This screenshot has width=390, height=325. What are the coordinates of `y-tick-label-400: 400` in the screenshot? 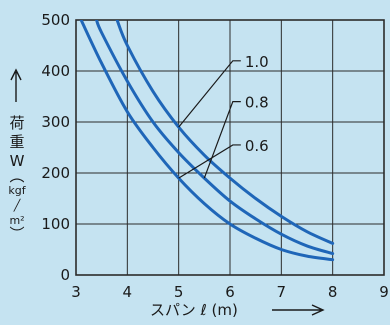 It's located at (55, 71).